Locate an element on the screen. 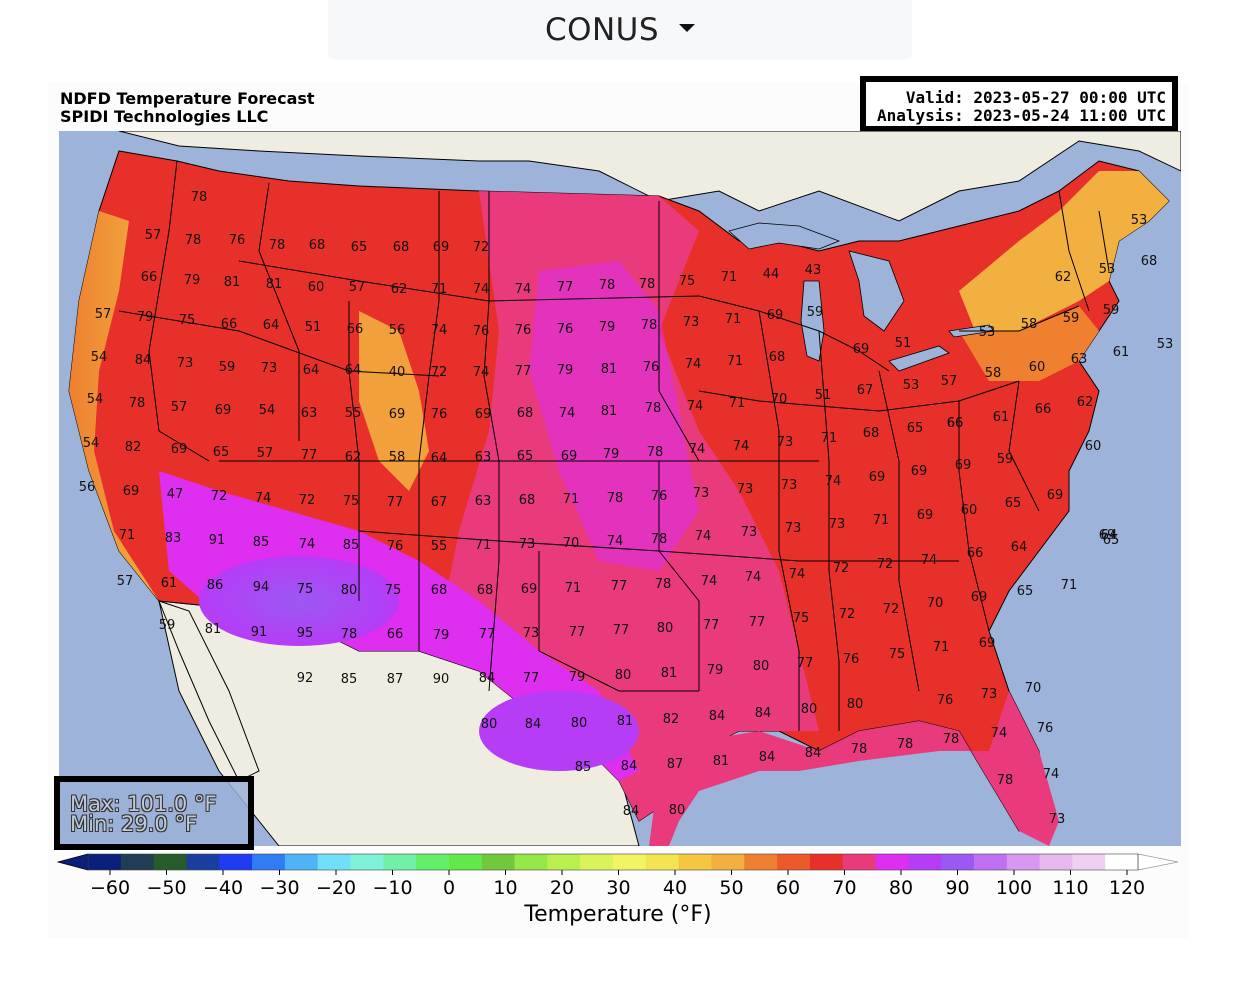  temperature-label: 72 is located at coordinates (847, 614).